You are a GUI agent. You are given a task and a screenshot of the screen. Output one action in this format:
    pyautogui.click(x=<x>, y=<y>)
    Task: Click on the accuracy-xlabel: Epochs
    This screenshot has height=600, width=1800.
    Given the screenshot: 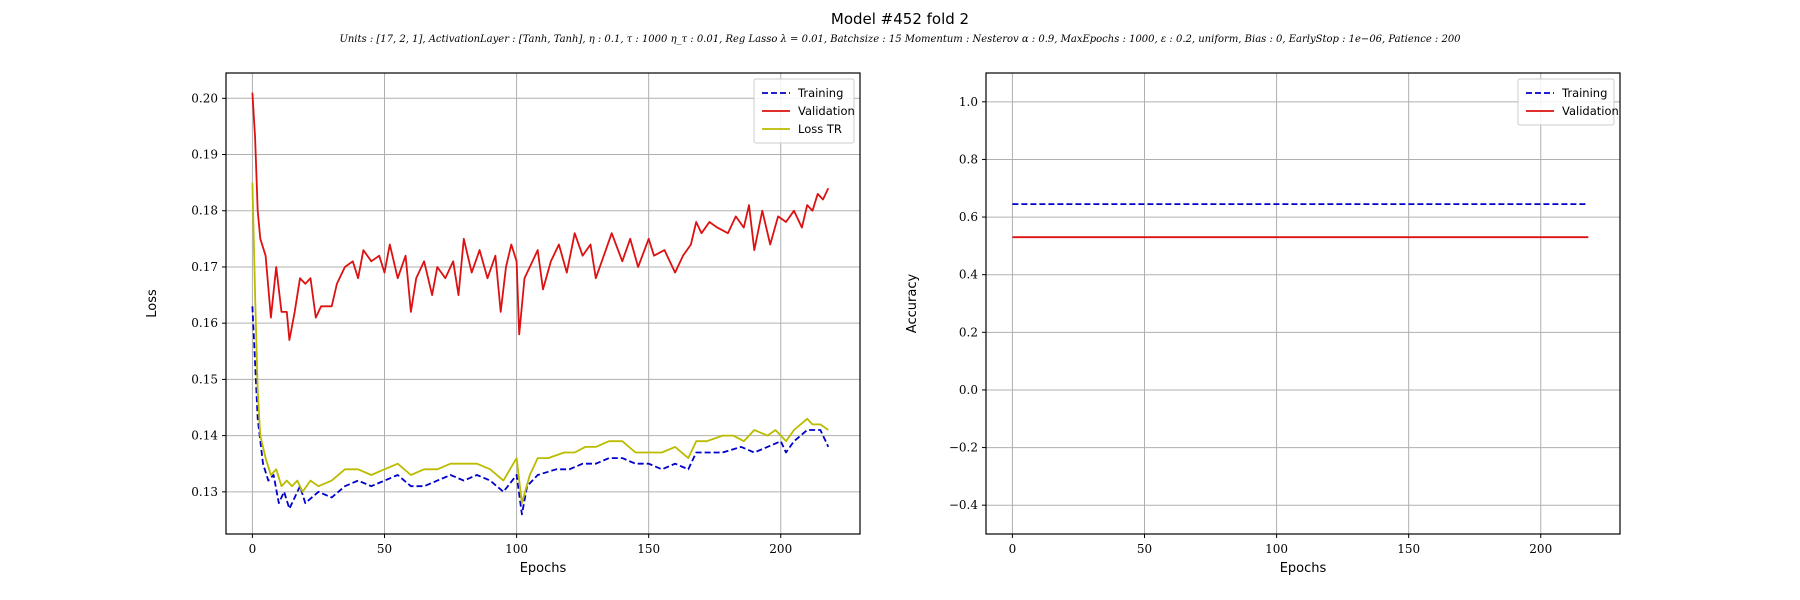 What is the action you would take?
    pyautogui.click(x=1303, y=568)
    